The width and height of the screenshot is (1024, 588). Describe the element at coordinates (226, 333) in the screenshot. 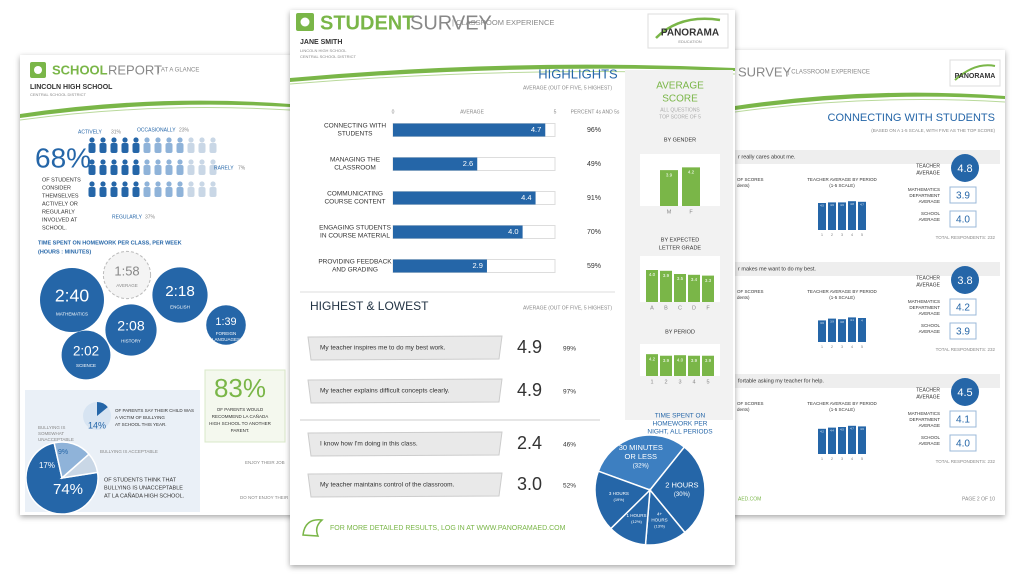

I see `bubble-label: FOREIGN` at that location.